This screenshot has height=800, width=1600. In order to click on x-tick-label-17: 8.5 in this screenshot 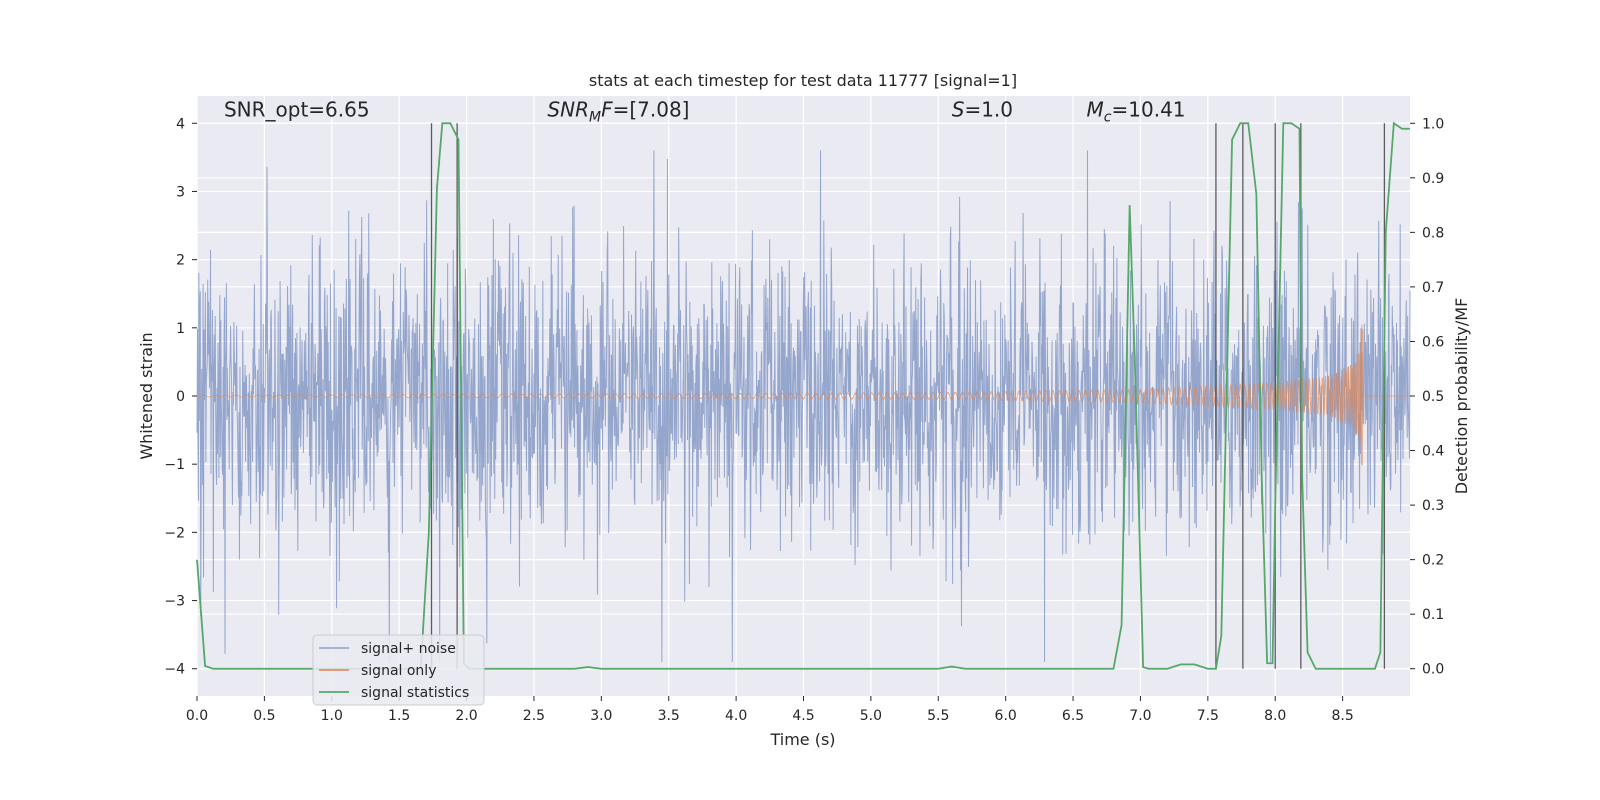, I will do `click(1342, 716)`.